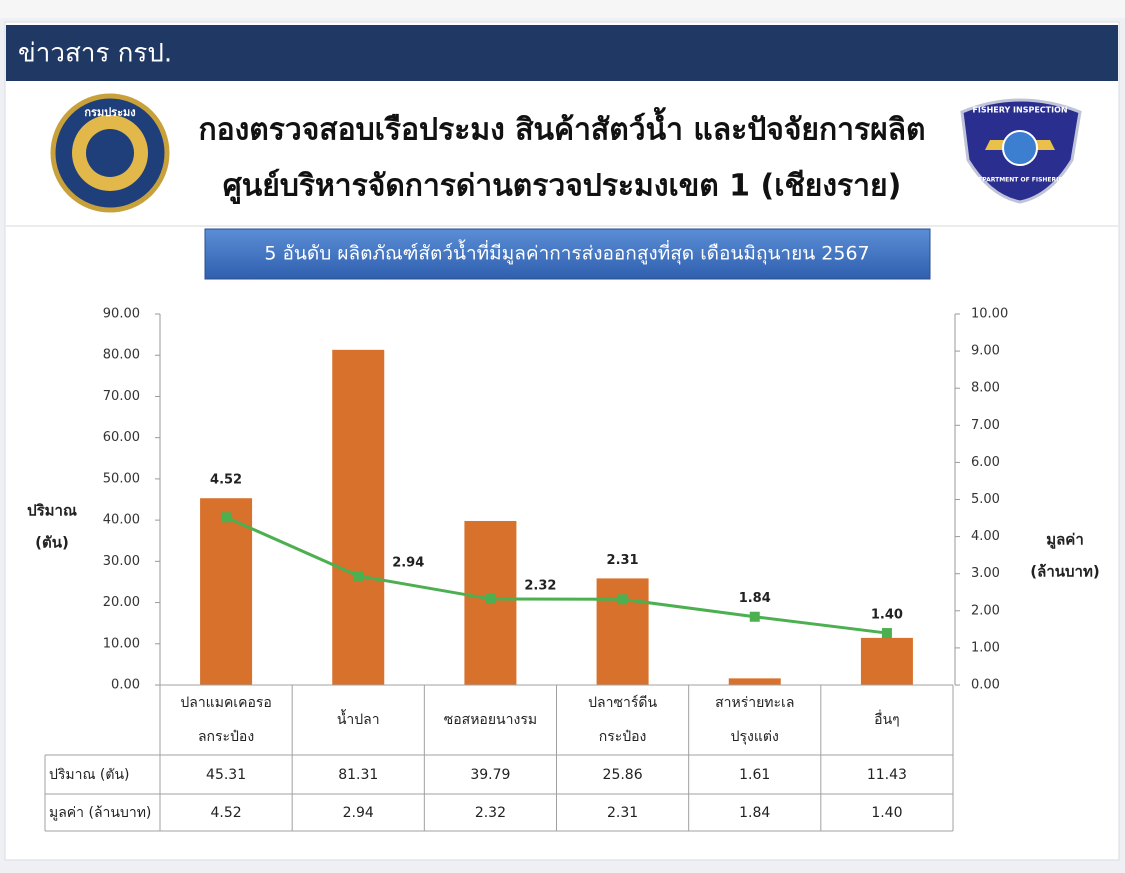 This screenshot has width=1125, height=873. I want to click on legend-entry: มูลค่า (ล้านบาท), so click(100, 812).